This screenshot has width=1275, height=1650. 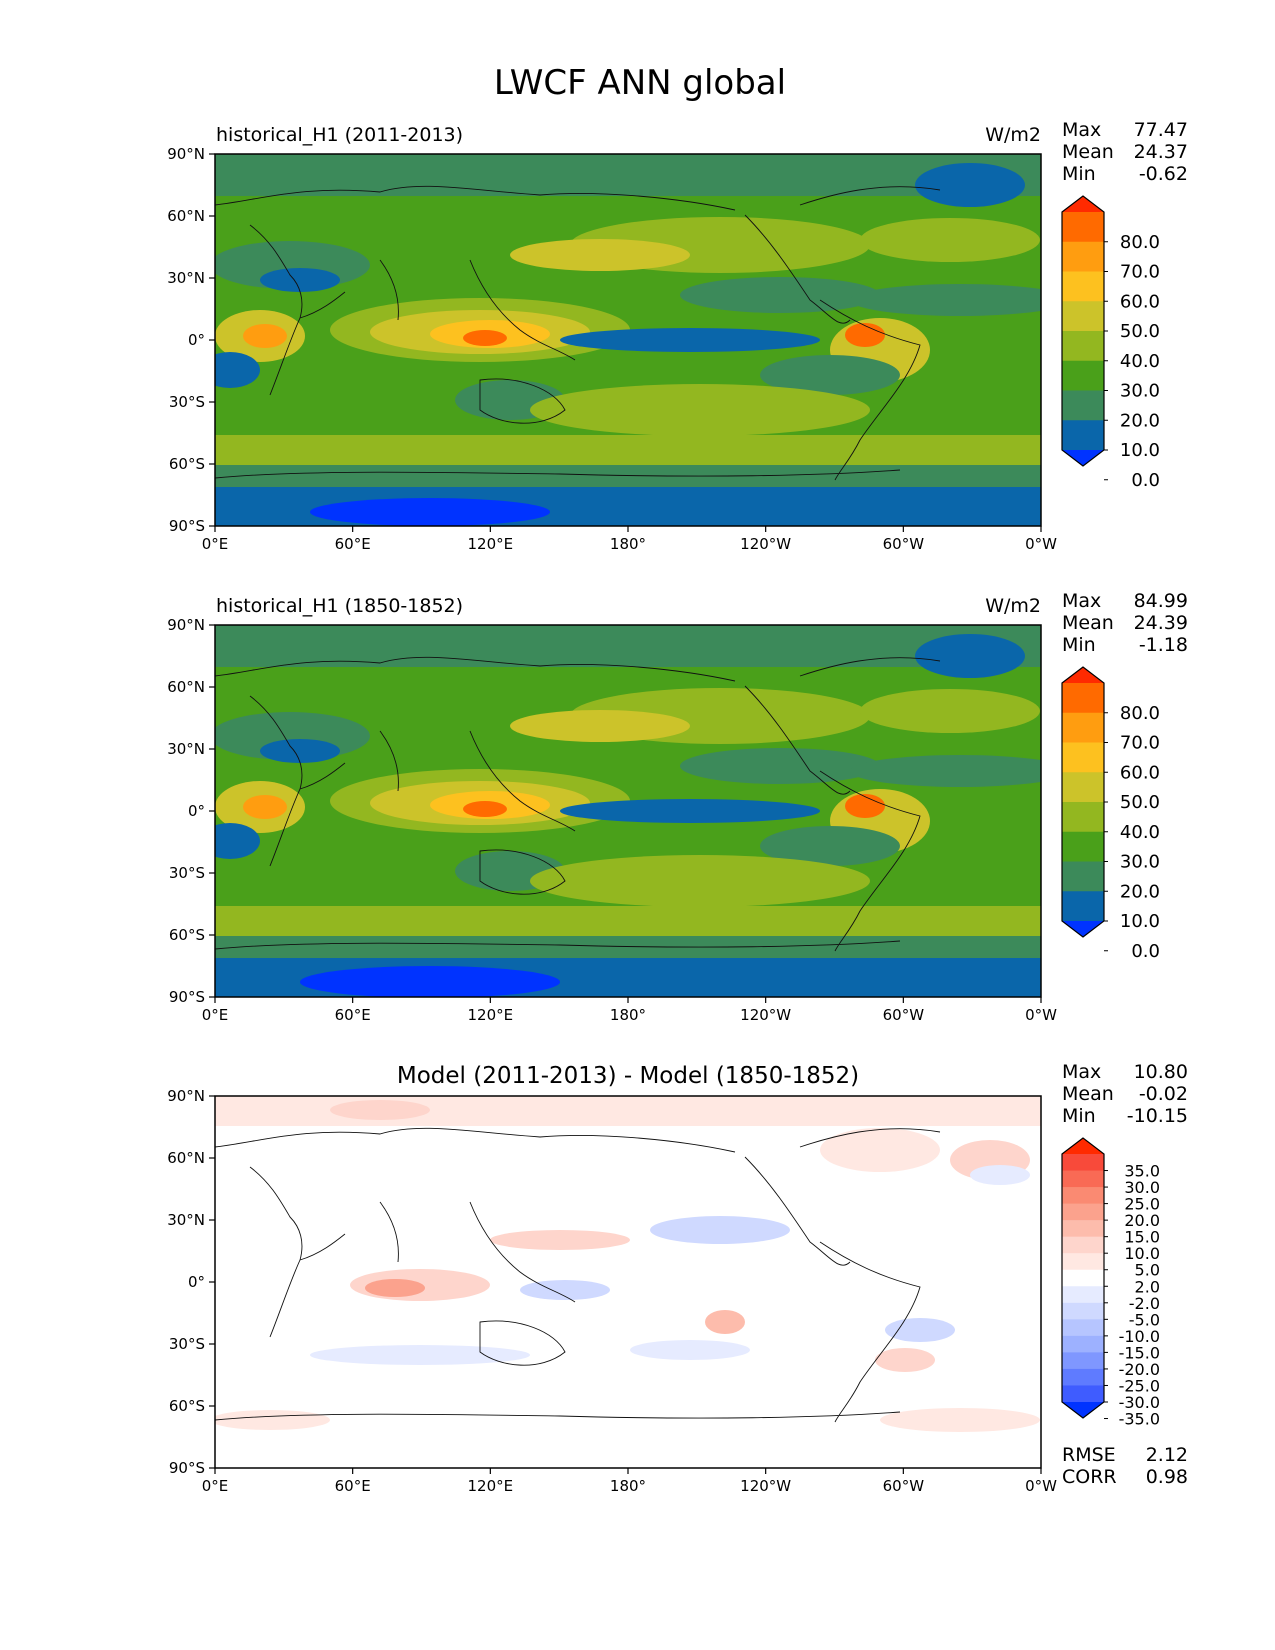 What do you see at coordinates (1139, 1402) in the screenshot?
I see `colorbar-level-label: -30.0` at bounding box center [1139, 1402].